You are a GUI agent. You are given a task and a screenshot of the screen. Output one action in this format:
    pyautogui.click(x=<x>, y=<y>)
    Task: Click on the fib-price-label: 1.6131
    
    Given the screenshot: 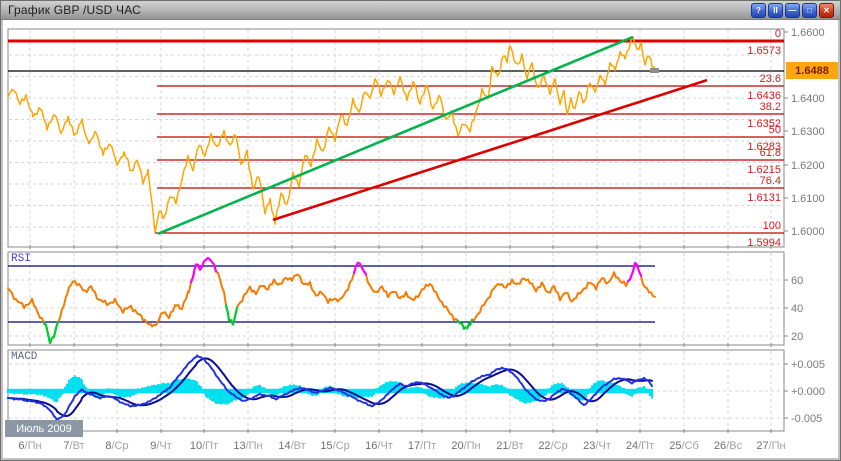 What is the action you would take?
    pyautogui.click(x=764, y=198)
    